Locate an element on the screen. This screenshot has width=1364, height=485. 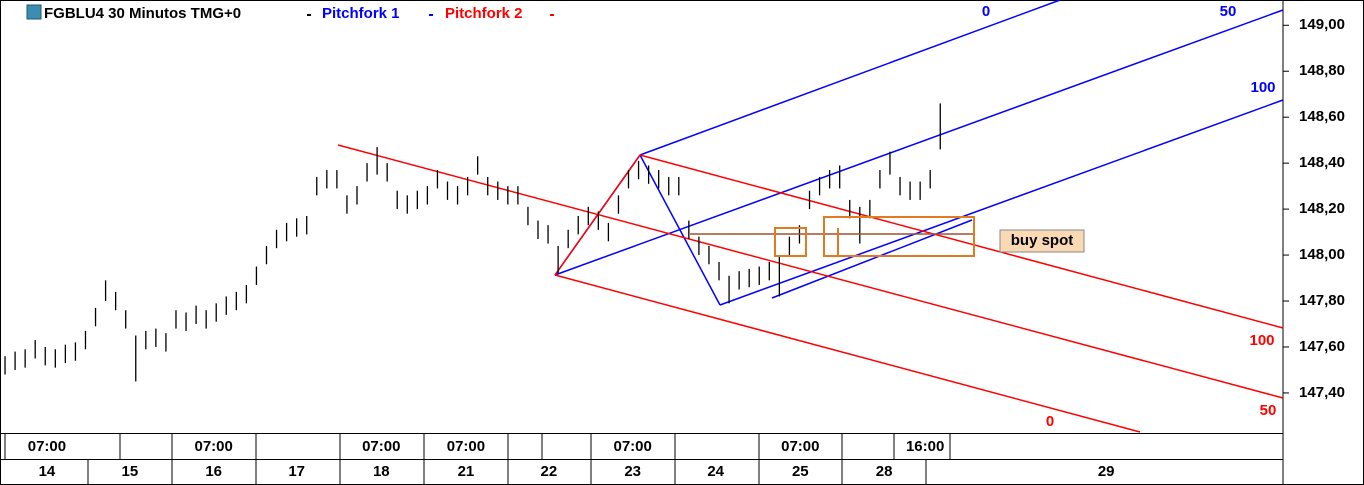
y-tick-label: 147,60 is located at coordinates (1322, 346).